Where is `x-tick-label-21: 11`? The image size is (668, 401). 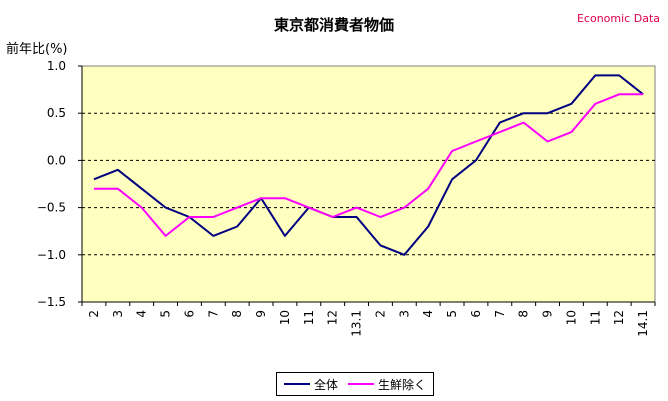 x-tick-label-21: 11 is located at coordinates (595, 317).